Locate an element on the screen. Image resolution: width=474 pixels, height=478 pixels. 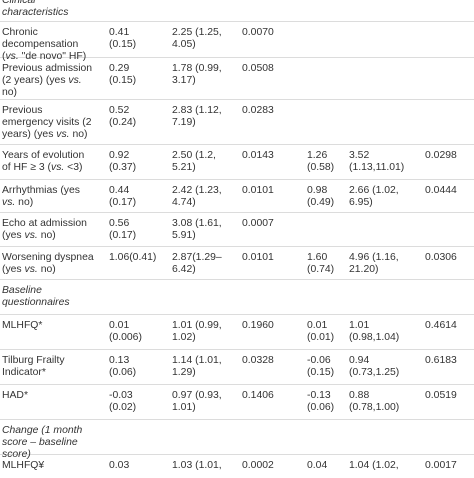
value-cell-c6: 0.4614 is located at coordinates (441, 325).